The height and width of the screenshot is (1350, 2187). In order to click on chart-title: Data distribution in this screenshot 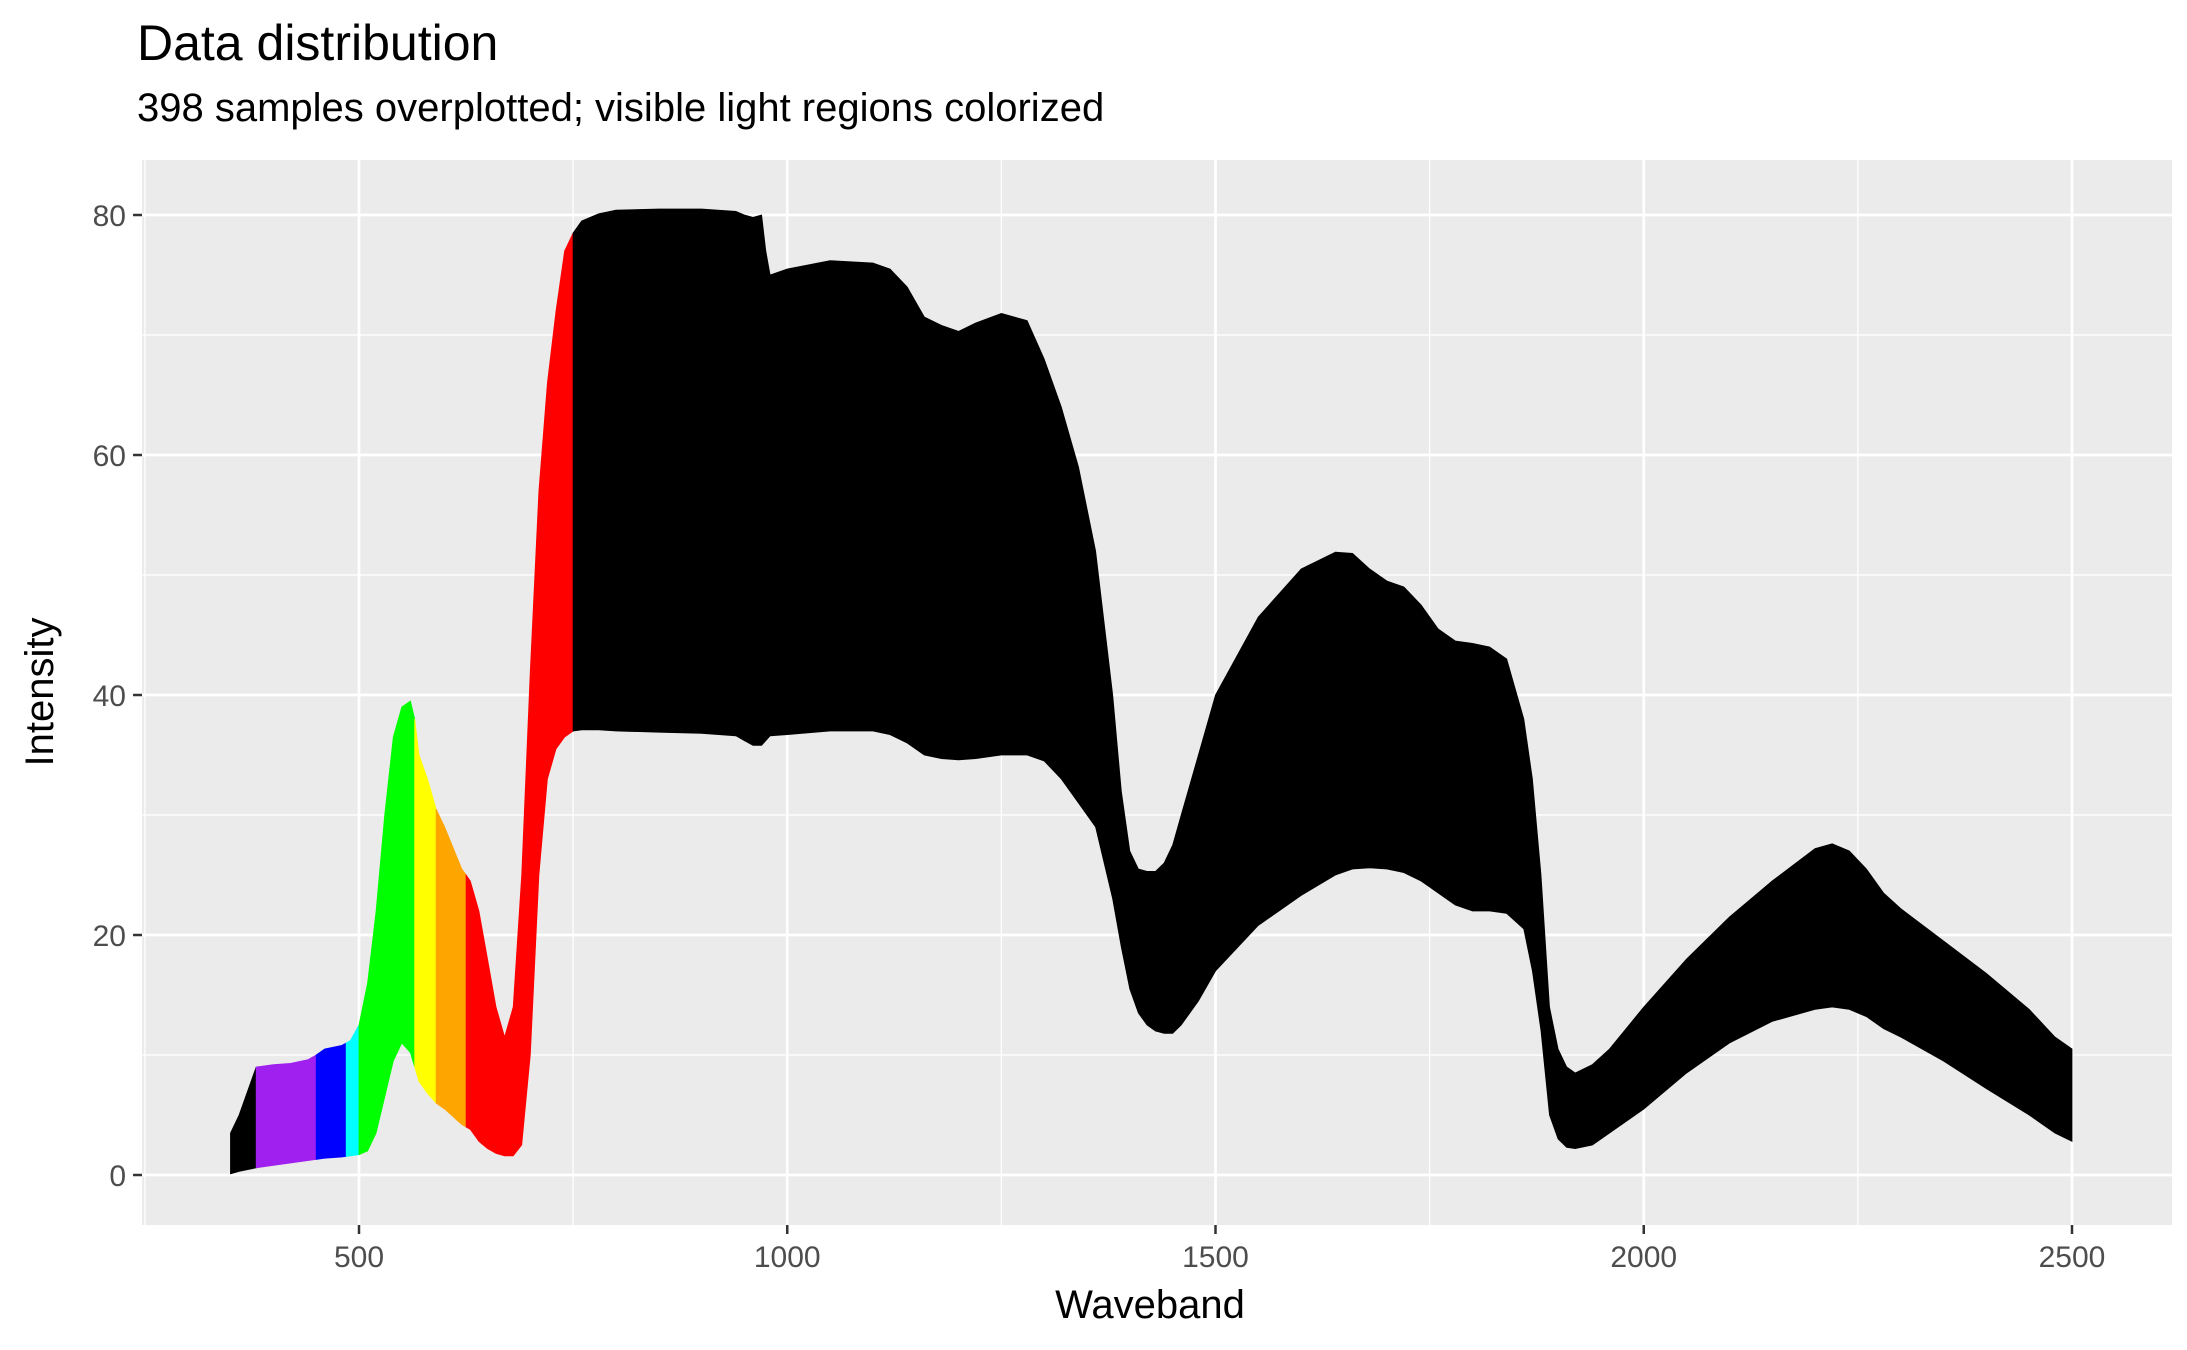, I will do `click(318, 43)`.